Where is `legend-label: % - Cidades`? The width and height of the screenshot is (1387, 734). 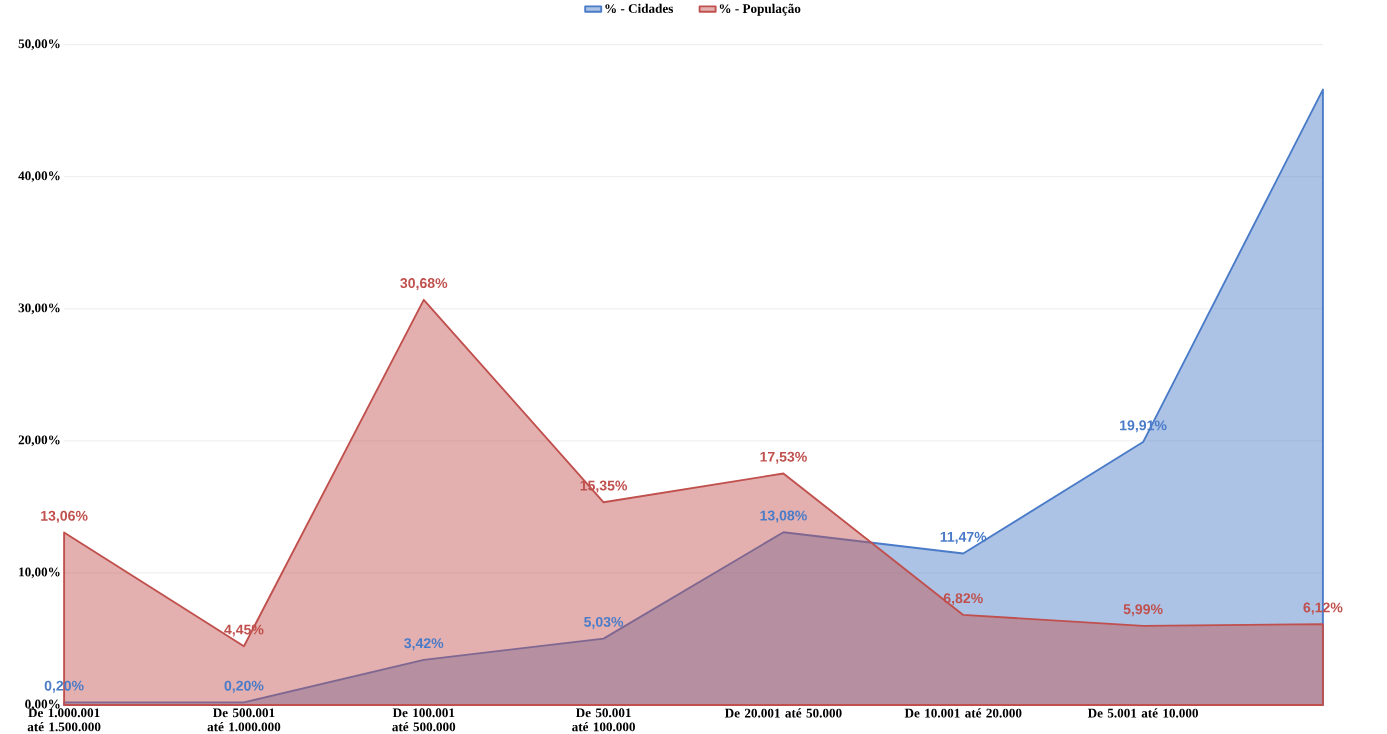
legend-label: % - Cidades is located at coordinates (639, 8).